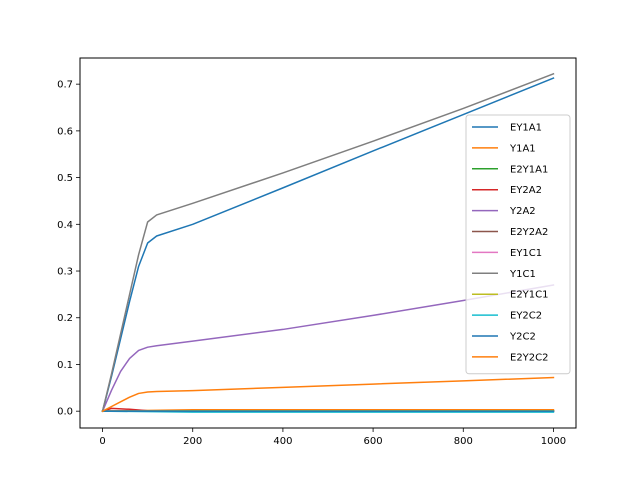 The height and width of the screenshot is (480, 640). I want to click on series-line-ey2c2, so click(328, 411).